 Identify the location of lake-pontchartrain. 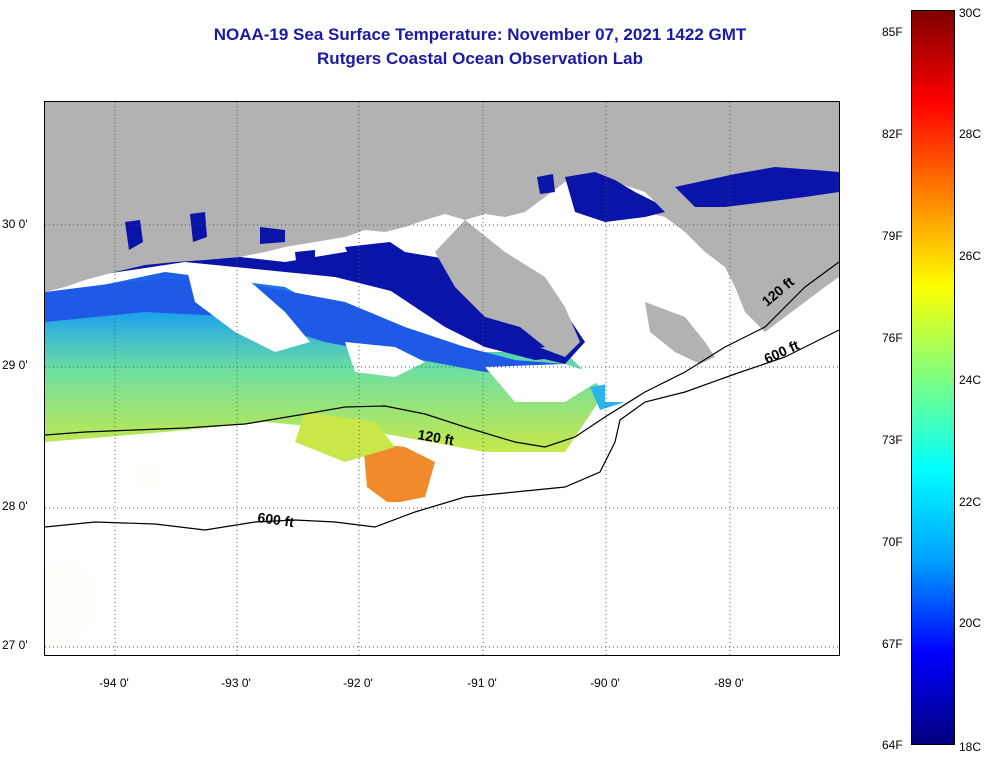
(757, 187).